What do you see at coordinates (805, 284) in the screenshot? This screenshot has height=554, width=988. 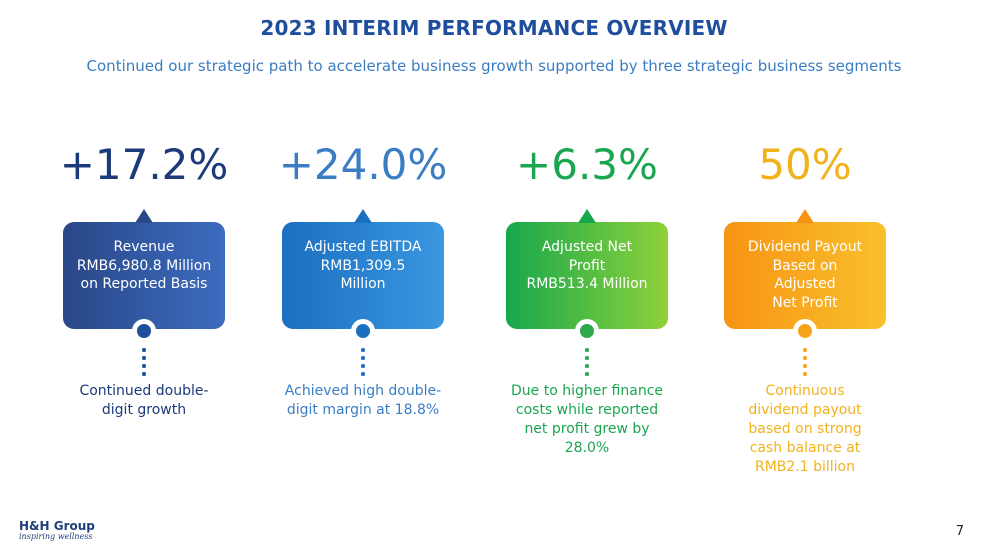 I see `metric-label-line: Adjusted` at bounding box center [805, 284].